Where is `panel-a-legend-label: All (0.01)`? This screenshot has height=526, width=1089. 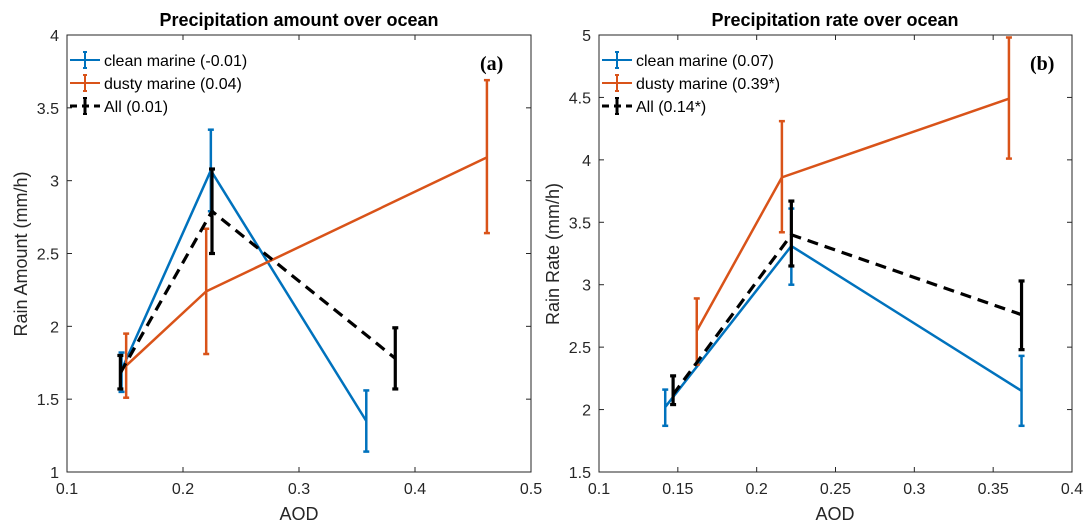
panel-a-legend-label: All (0.01) is located at coordinates (136, 107).